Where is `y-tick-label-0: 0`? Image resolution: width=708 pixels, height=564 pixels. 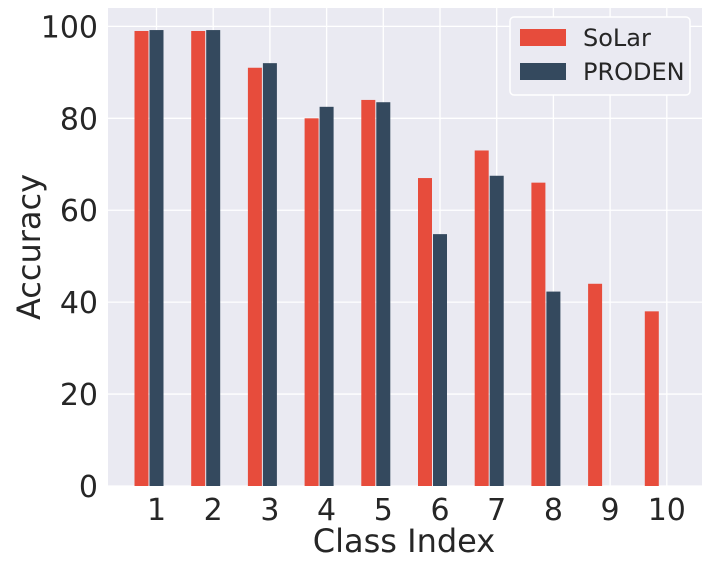 y-tick-label-0: 0 is located at coordinates (88, 487).